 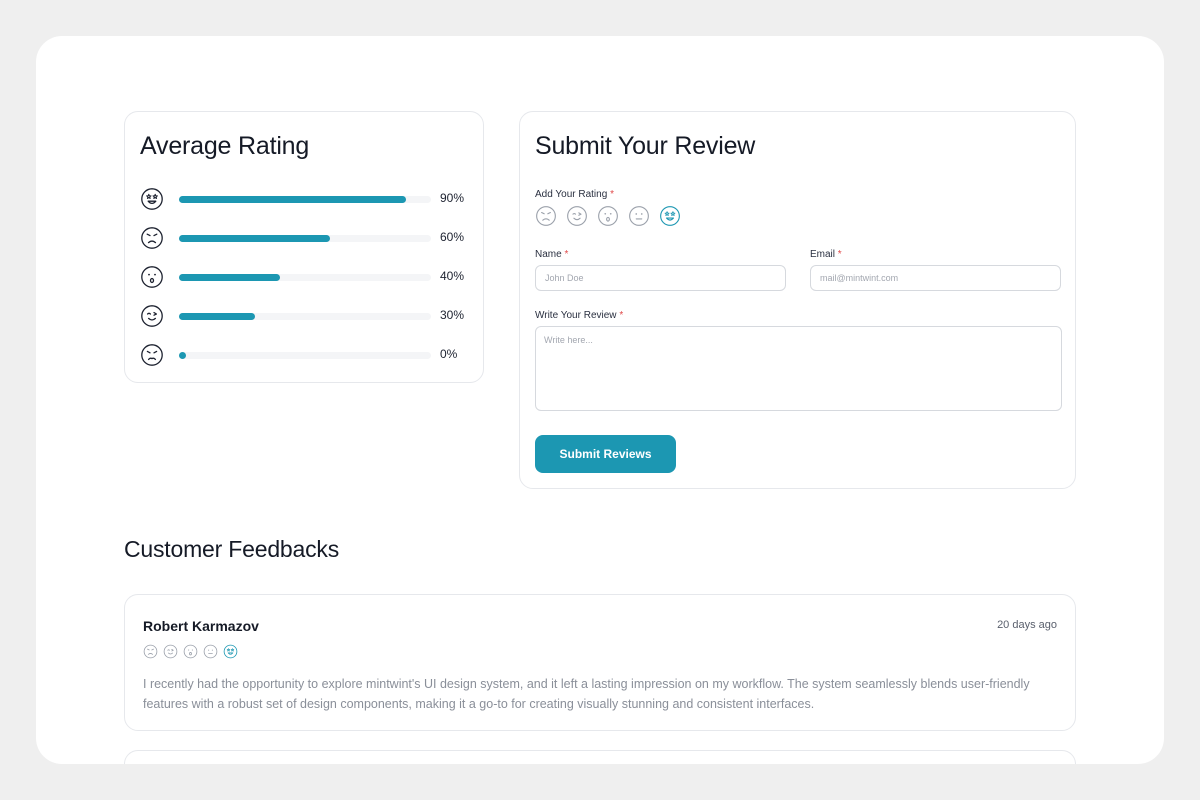 I want to click on rating-distribution-row: 60%, so click(x=305, y=238).